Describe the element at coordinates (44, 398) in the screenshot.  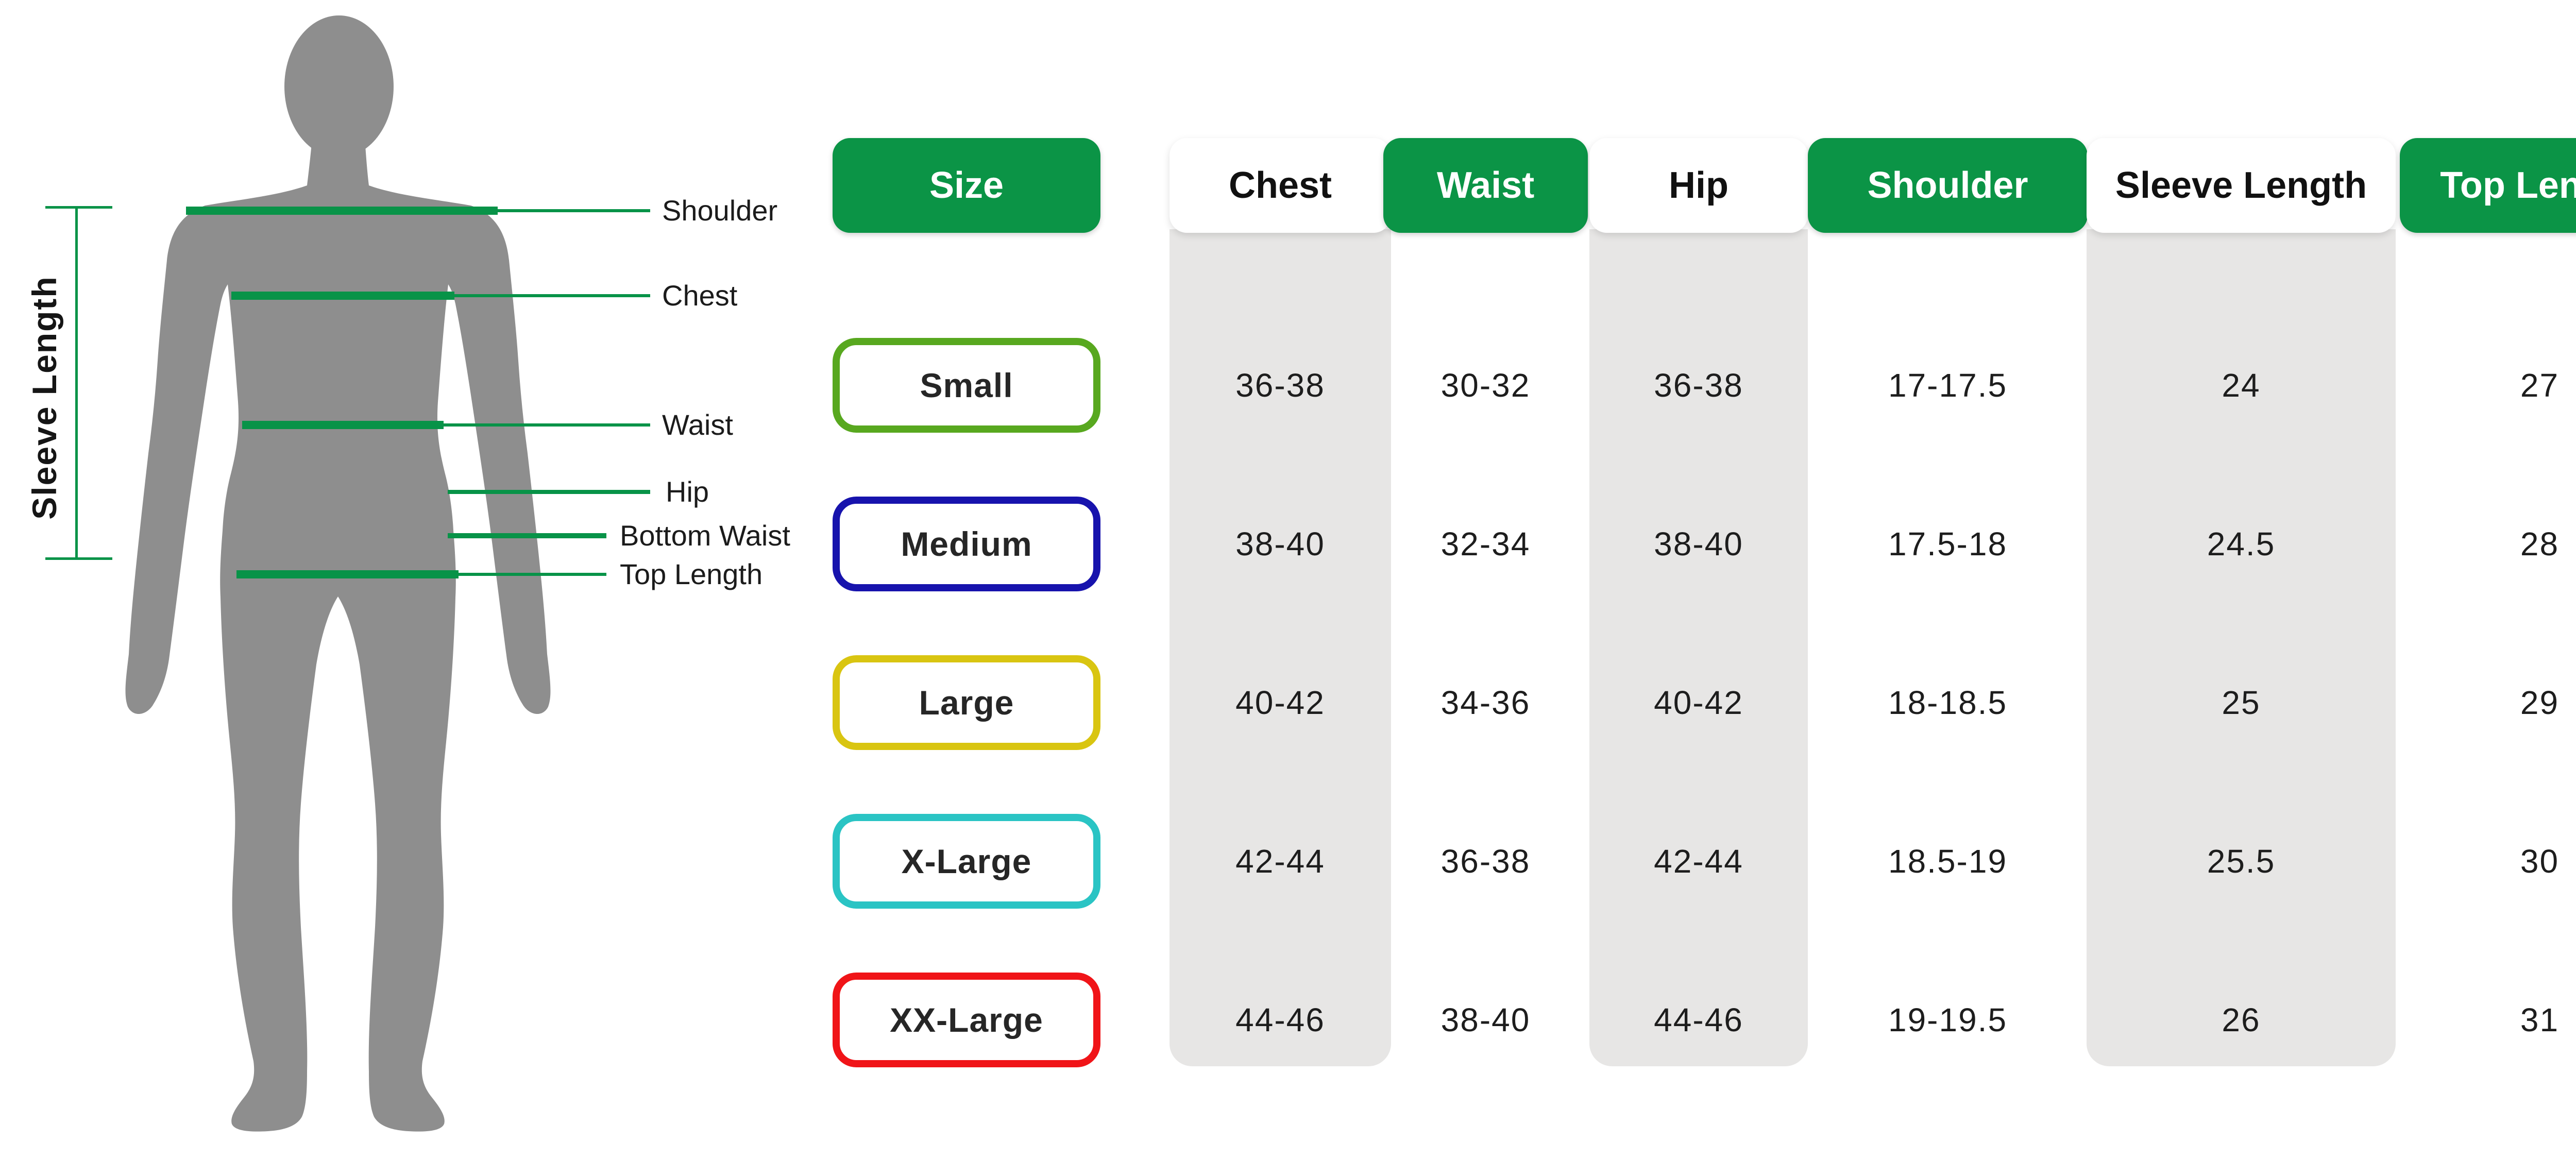
I see `sleeve-length-vertical-label: Sleeve Length` at that location.